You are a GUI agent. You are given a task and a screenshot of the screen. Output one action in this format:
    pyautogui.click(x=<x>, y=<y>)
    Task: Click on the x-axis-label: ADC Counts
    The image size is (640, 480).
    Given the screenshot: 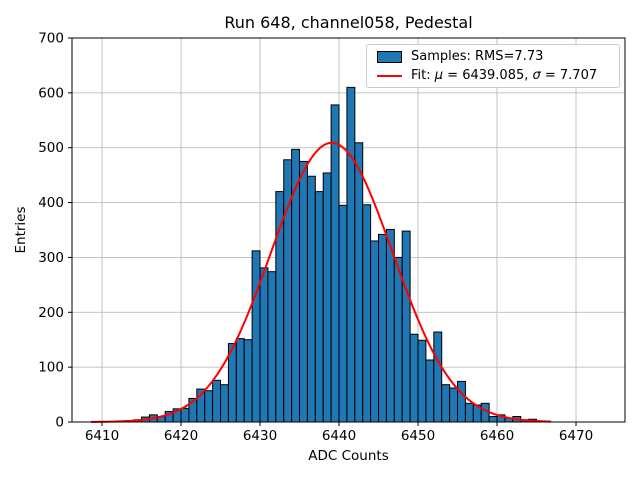 What is the action you would take?
    pyautogui.click(x=348, y=456)
    